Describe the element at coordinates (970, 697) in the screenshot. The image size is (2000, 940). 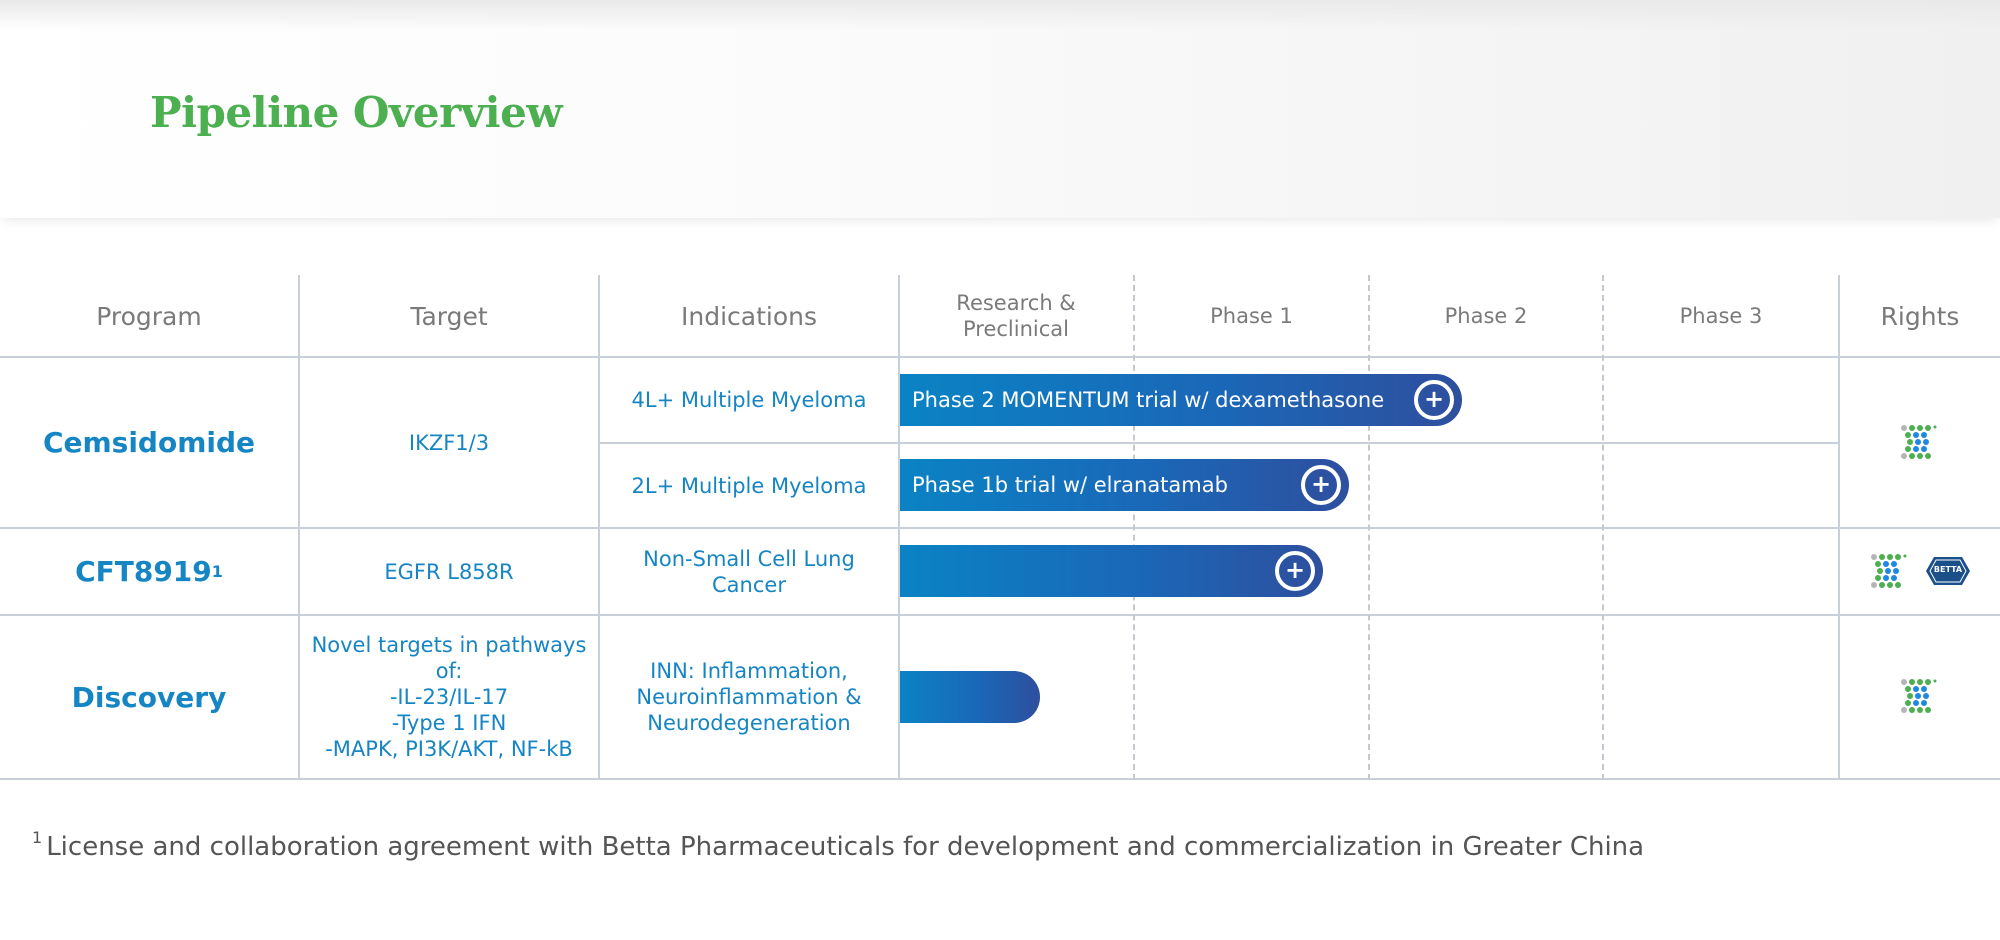
I see `progress-bar-discovery` at that location.